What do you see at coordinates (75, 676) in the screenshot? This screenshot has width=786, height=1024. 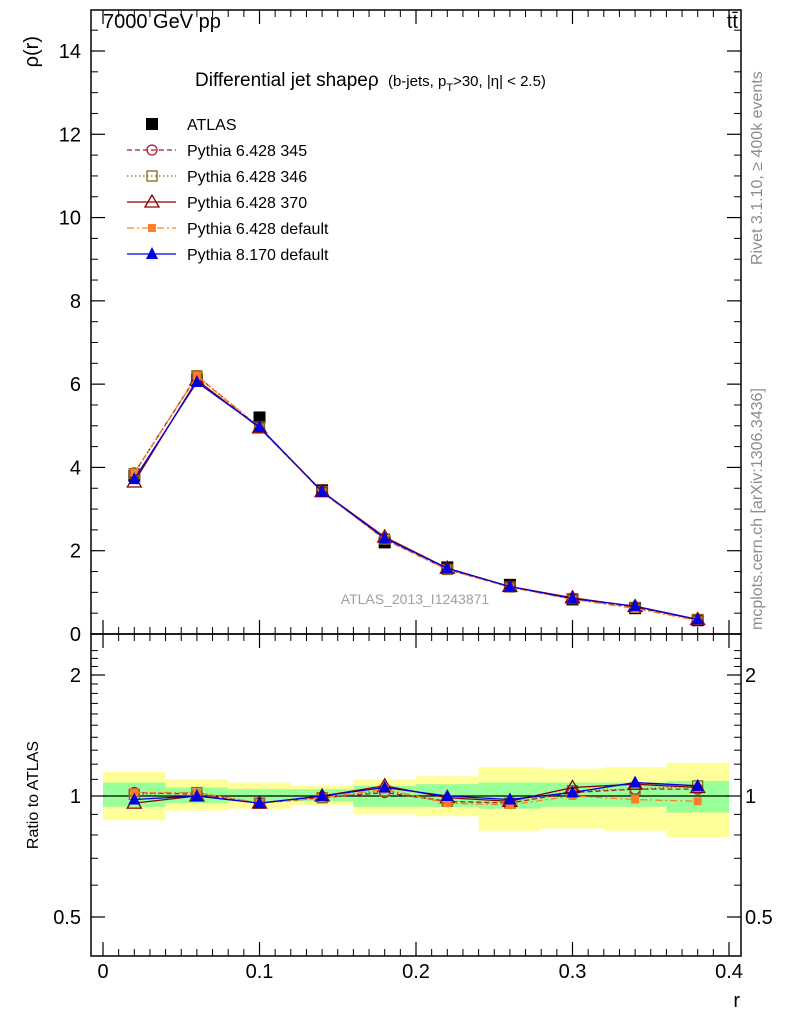 I see `ratio-tick-label: 2` at bounding box center [75, 676].